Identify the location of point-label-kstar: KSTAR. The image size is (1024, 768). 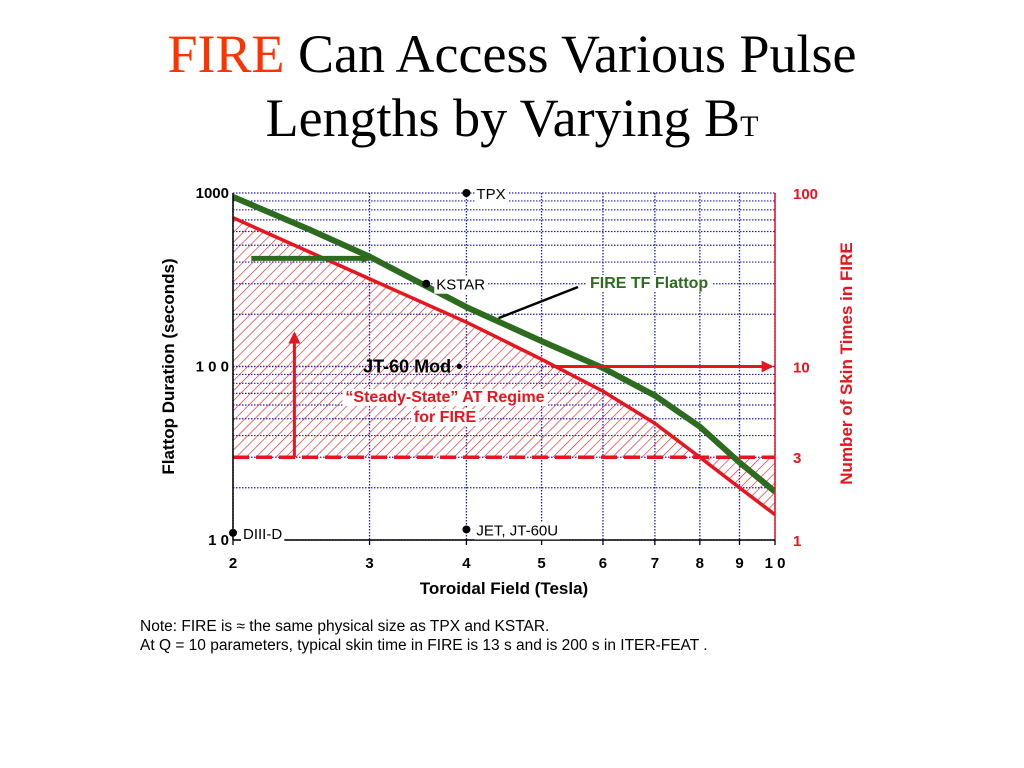
(460, 285).